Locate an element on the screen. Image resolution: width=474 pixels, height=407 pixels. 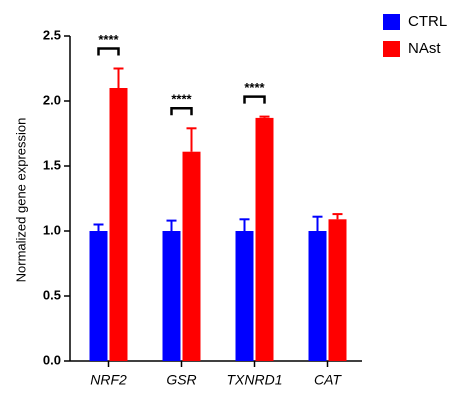
y-tick-label: 1.5 is located at coordinates (52, 164).